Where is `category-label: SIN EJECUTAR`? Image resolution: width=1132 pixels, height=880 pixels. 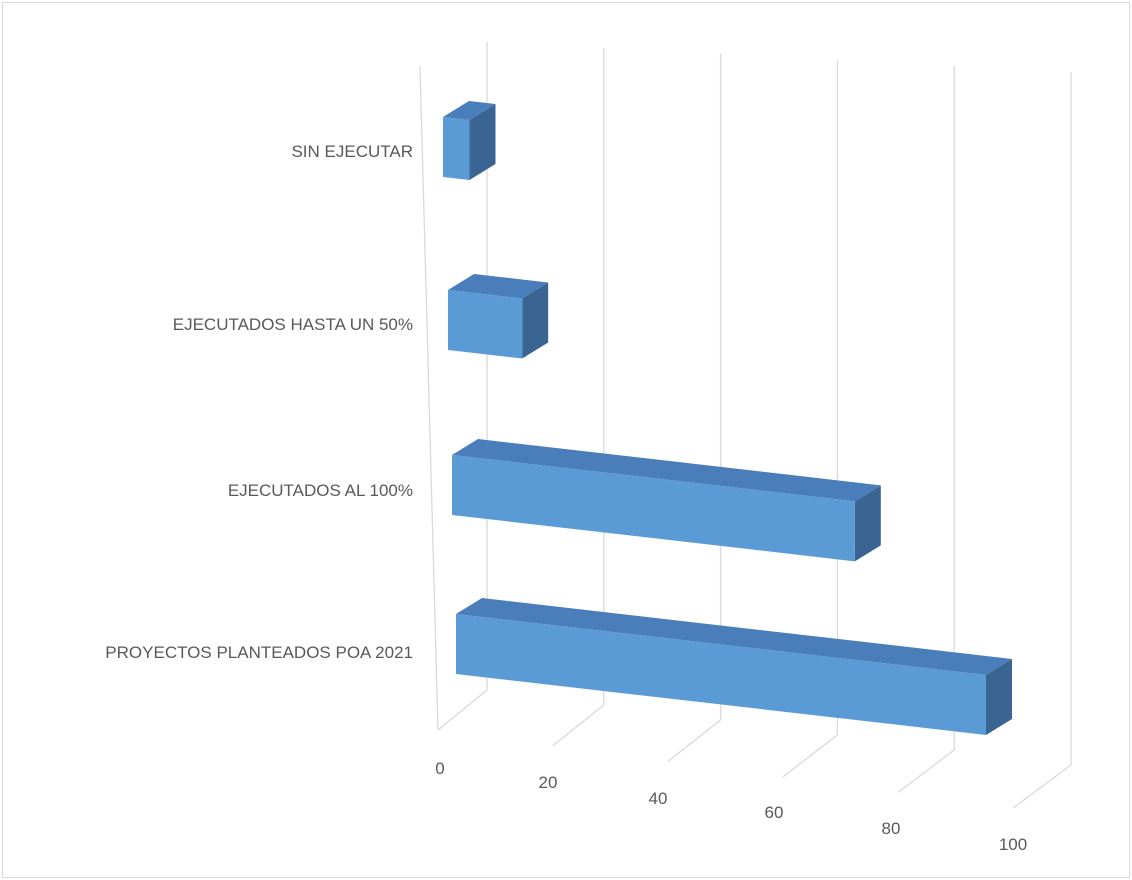 category-label: SIN EJECUTAR is located at coordinates (352, 151).